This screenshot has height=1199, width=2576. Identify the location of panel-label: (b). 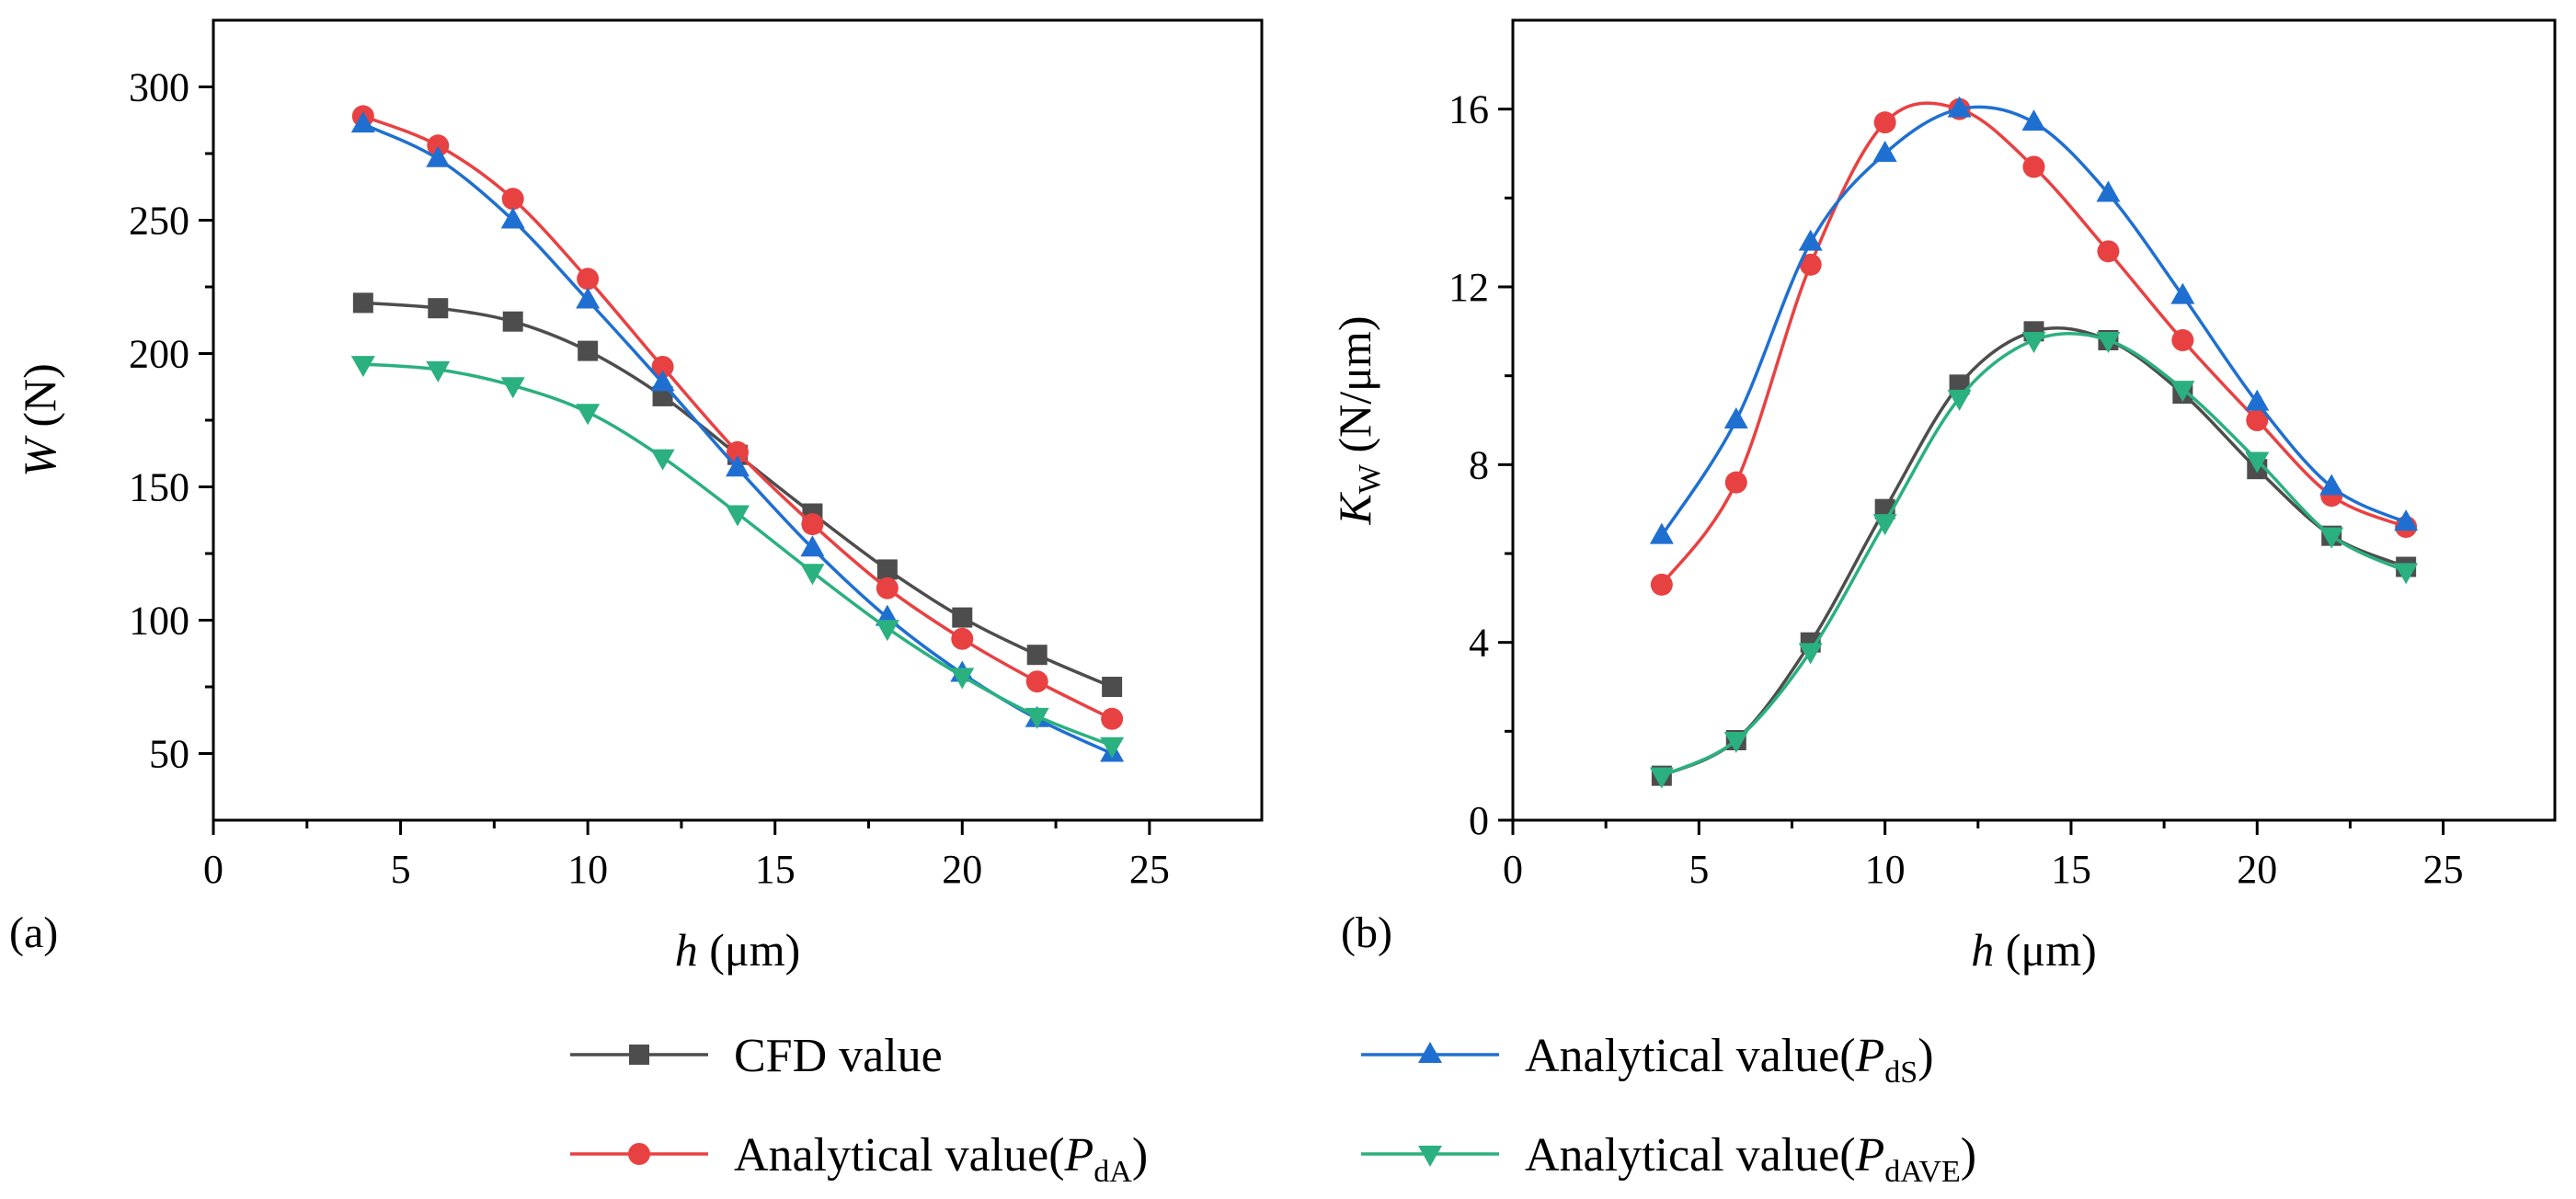
(1367, 932).